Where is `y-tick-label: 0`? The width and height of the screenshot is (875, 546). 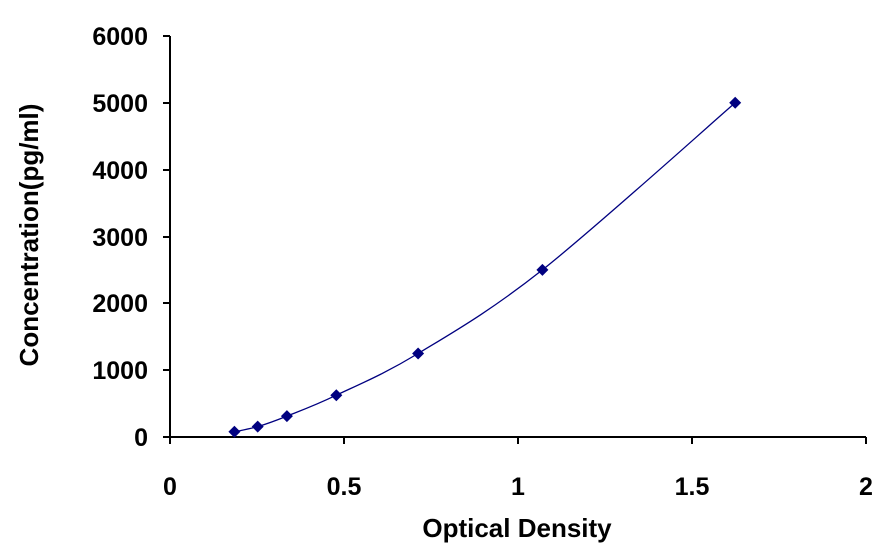 y-tick-label: 0 is located at coordinates (141, 438).